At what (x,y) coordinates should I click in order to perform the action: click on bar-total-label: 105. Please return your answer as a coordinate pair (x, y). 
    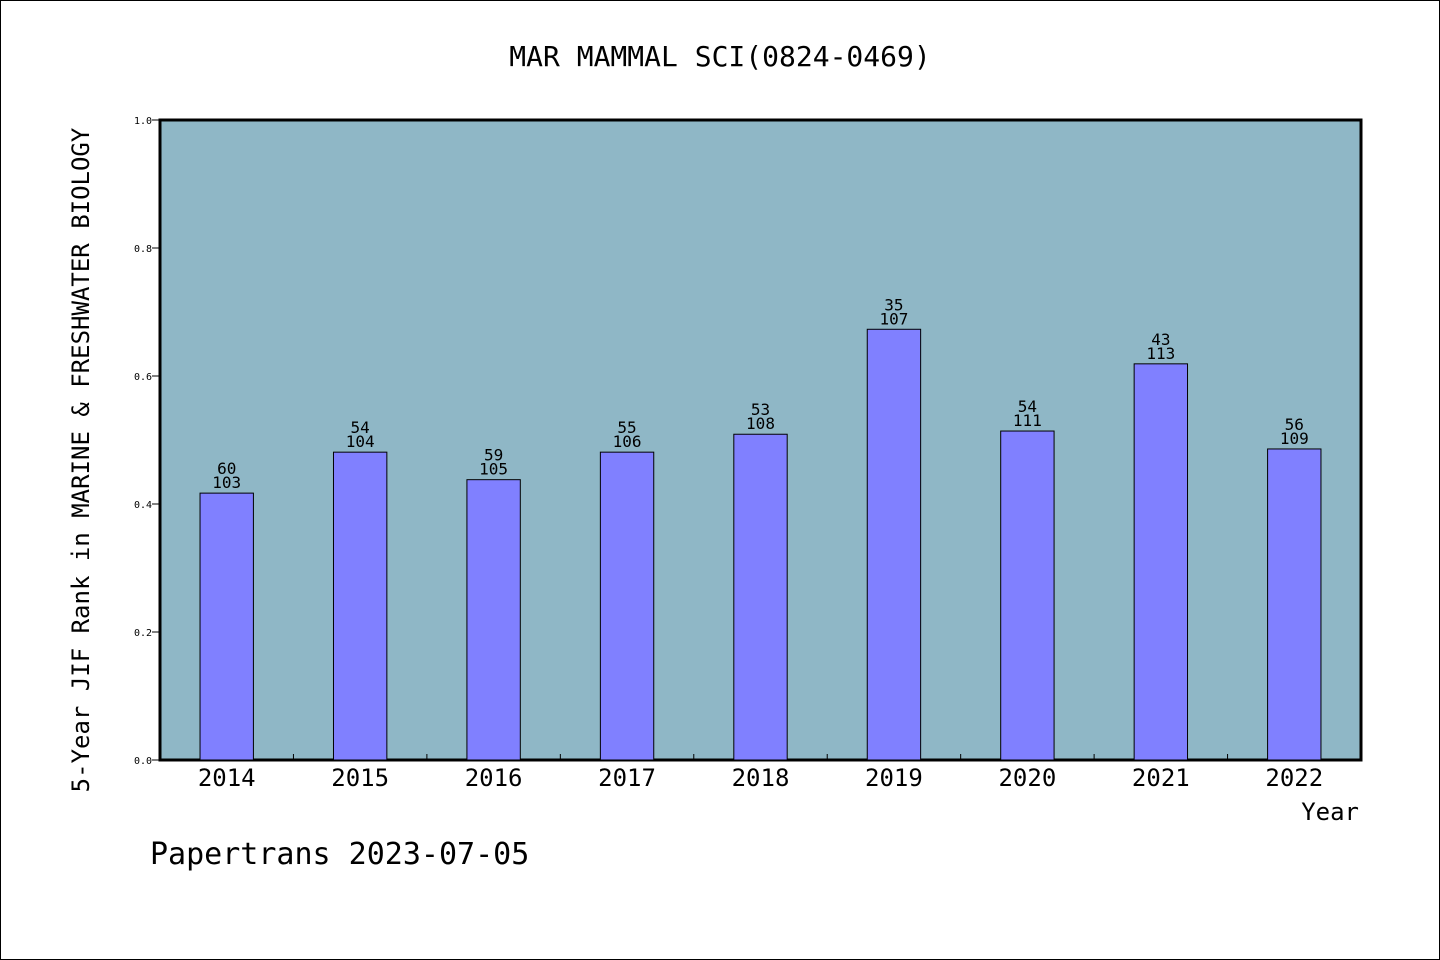
    Looking at the image, I should click on (493, 469).